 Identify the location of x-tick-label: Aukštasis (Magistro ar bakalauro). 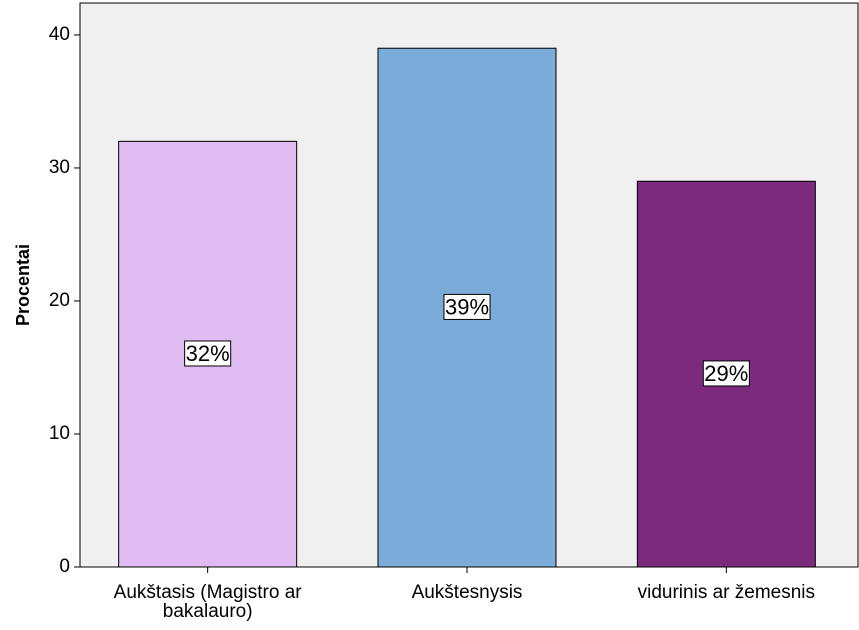
(207, 602).